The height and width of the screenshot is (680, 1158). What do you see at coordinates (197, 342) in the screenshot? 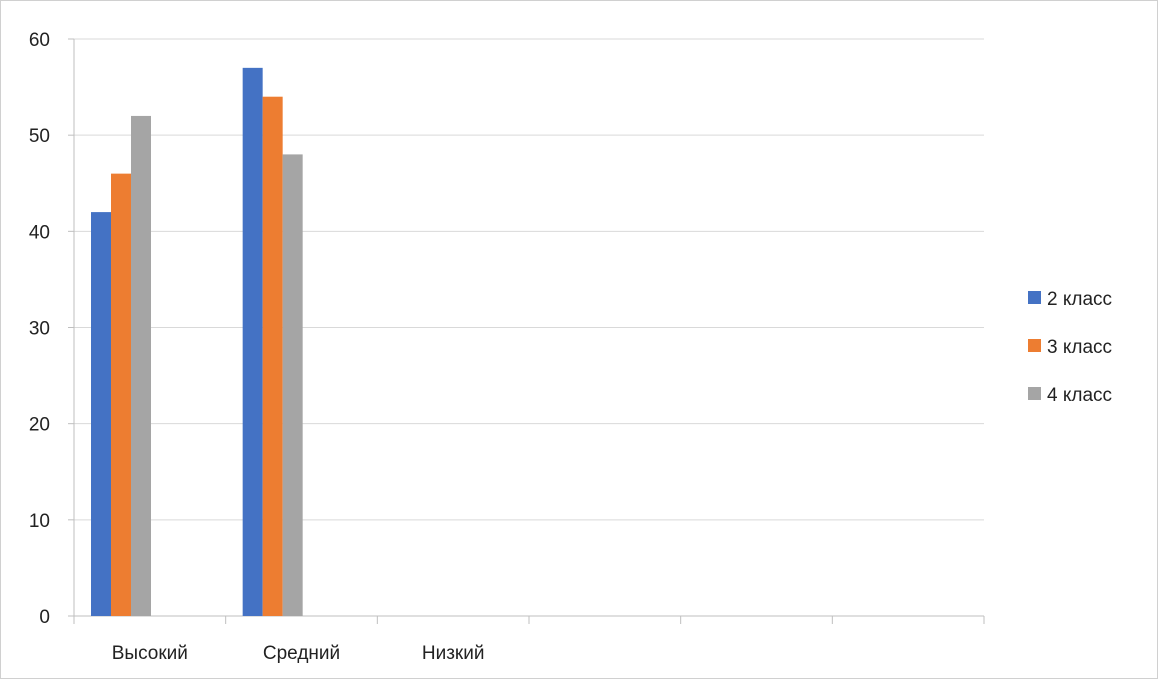
I see `bars` at bounding box center [197, 342].